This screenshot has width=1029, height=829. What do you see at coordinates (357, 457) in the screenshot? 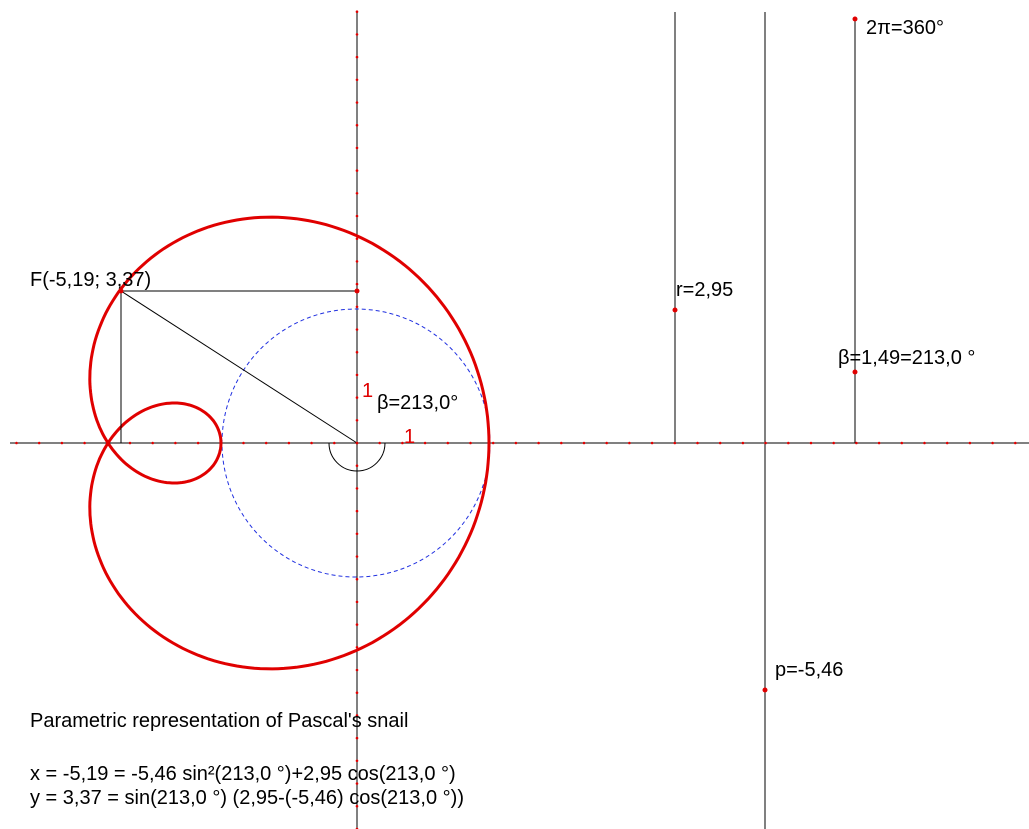
I see `angle-arc` at bounding box center [357, 457].